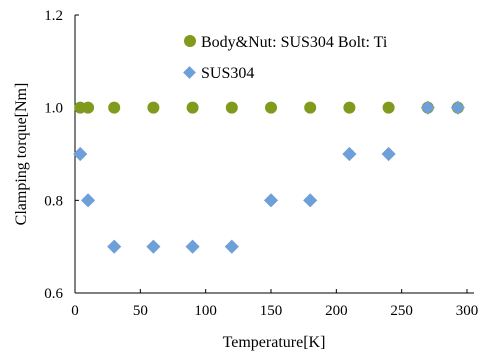 Image resolution: width=488 pixels, height=355 pixels. What do you see at coordinates (401, 311) in the screenshot?
I see `x-tick-label: 250` at bounding box center [401, 311].